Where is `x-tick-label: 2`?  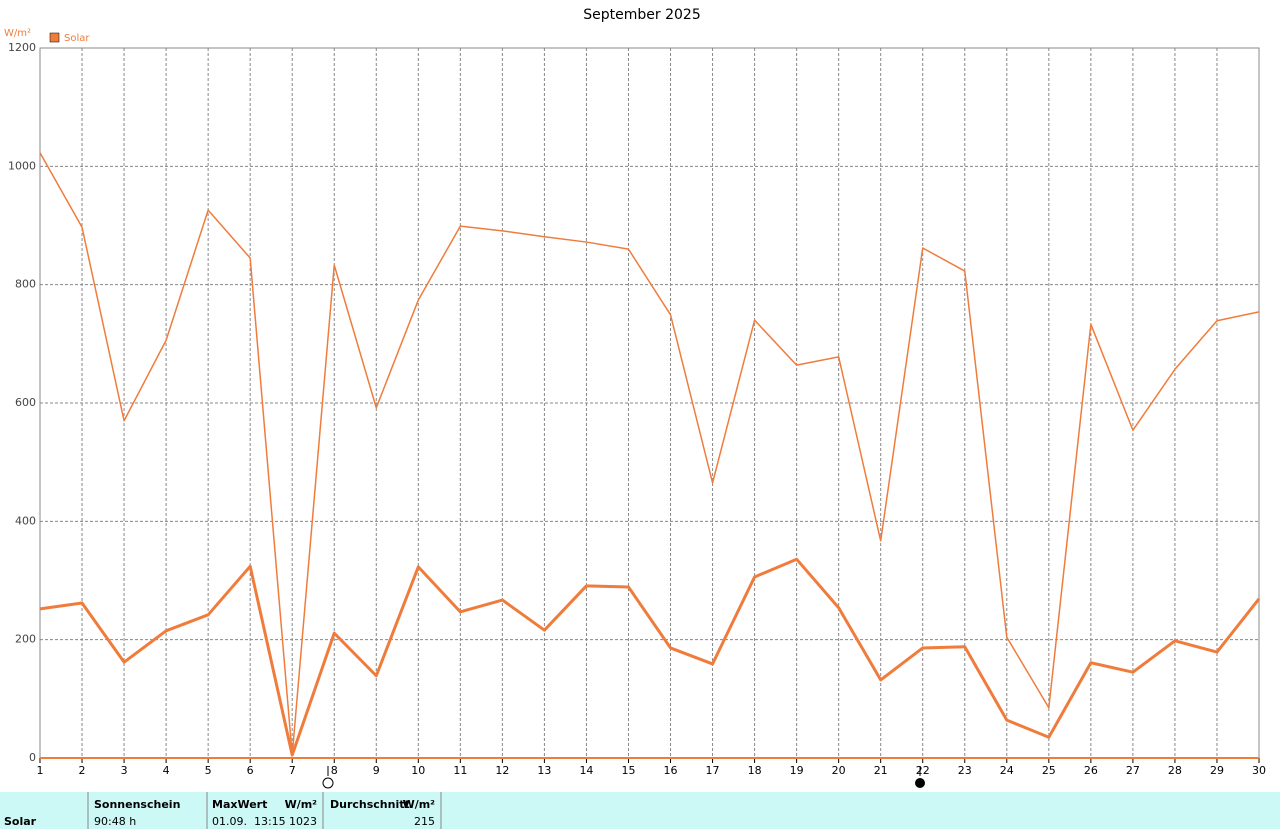 x-tick-label: 2 is located at coordinates (82, 770).